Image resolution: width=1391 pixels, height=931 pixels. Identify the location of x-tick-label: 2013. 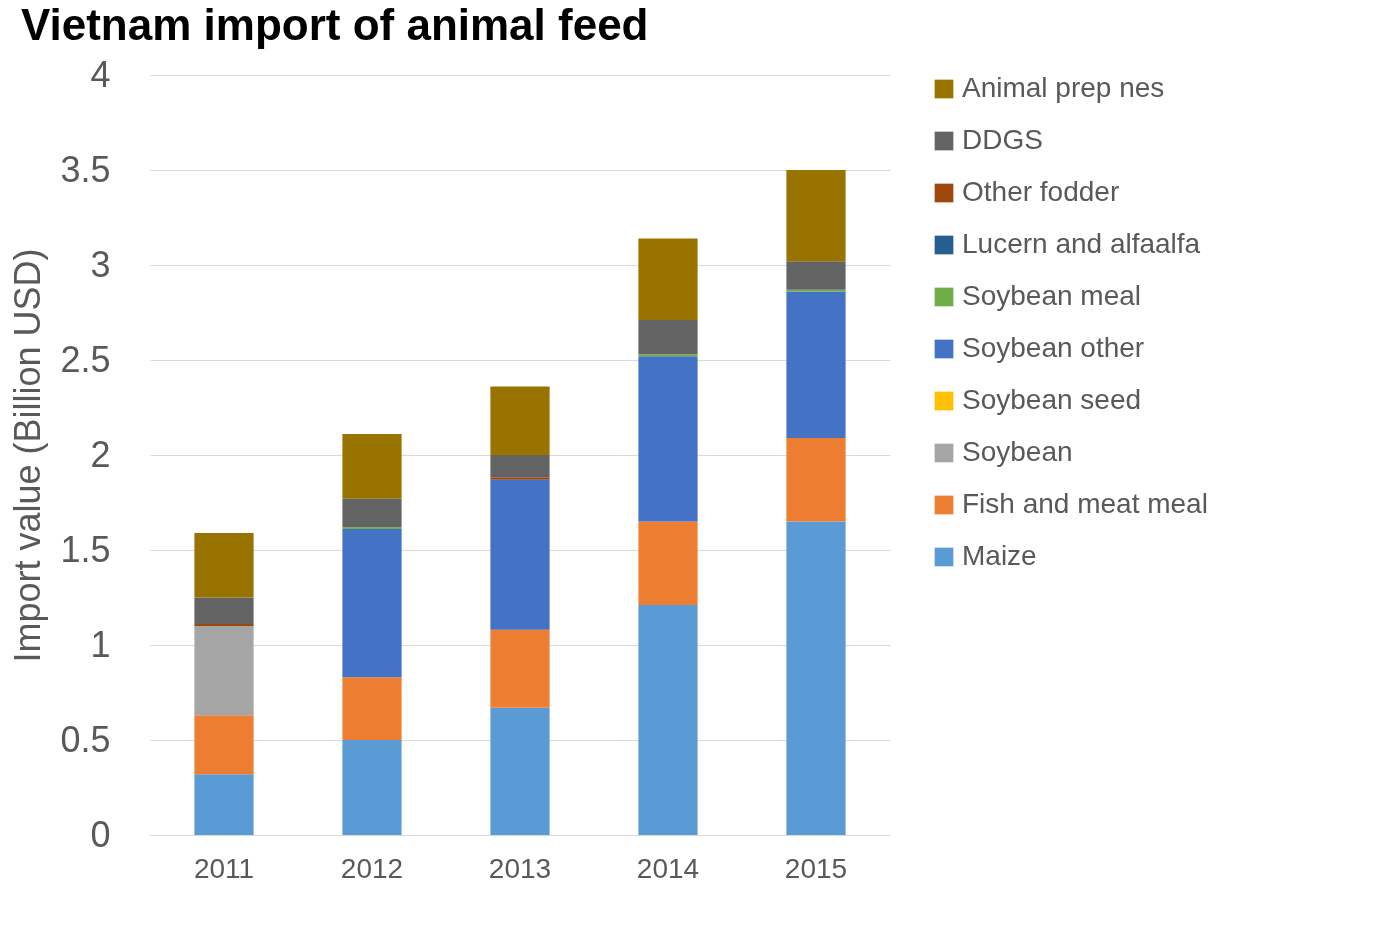
(520, 868).